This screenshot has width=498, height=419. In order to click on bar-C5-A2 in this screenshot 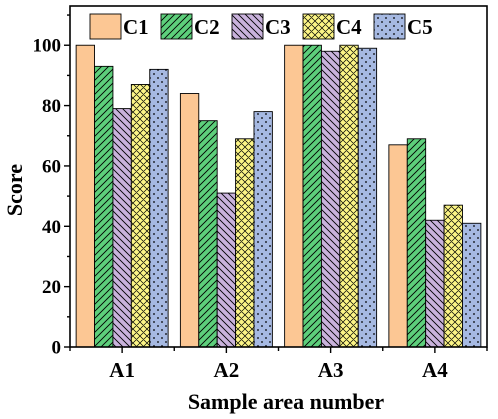, I will do `click(263, 229)`.